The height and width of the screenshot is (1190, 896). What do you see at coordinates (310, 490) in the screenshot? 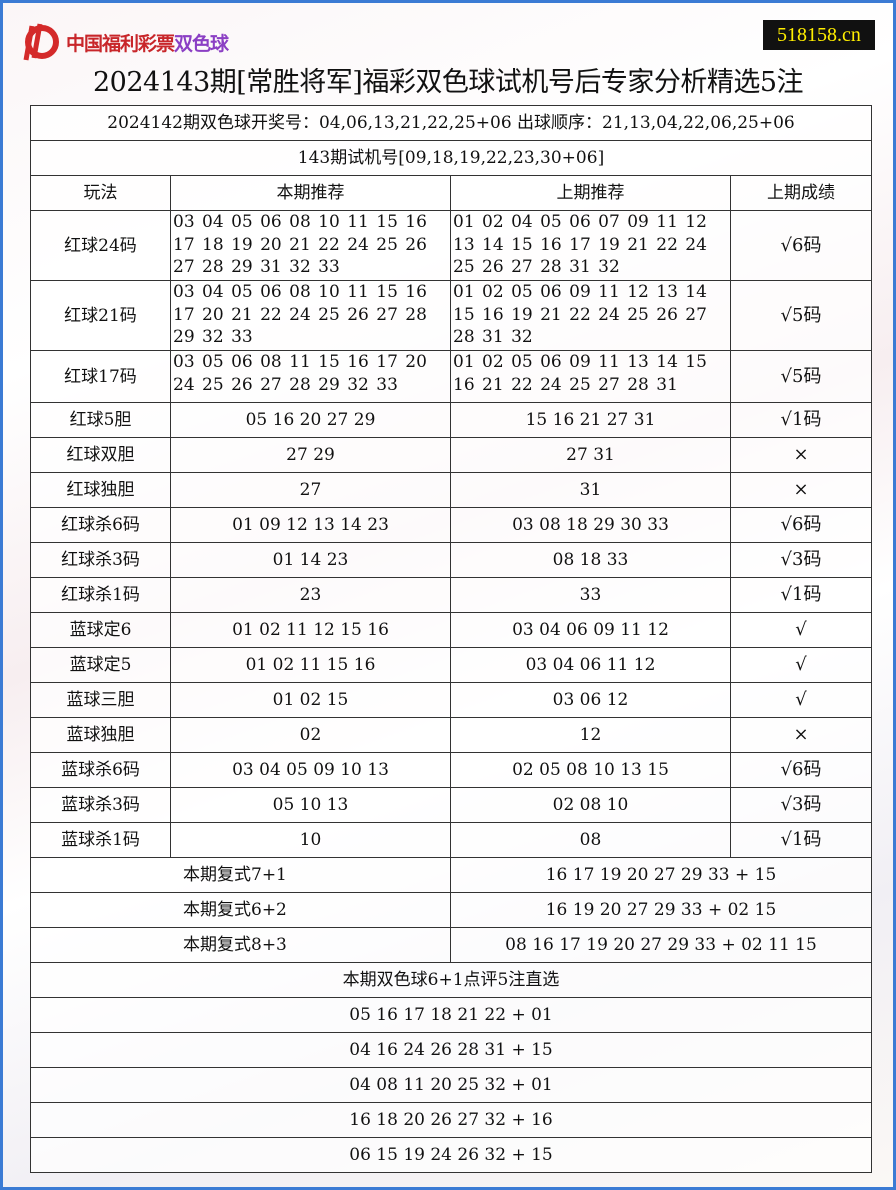
I see `current-recommend: 27` at bounding box center [310, 490].